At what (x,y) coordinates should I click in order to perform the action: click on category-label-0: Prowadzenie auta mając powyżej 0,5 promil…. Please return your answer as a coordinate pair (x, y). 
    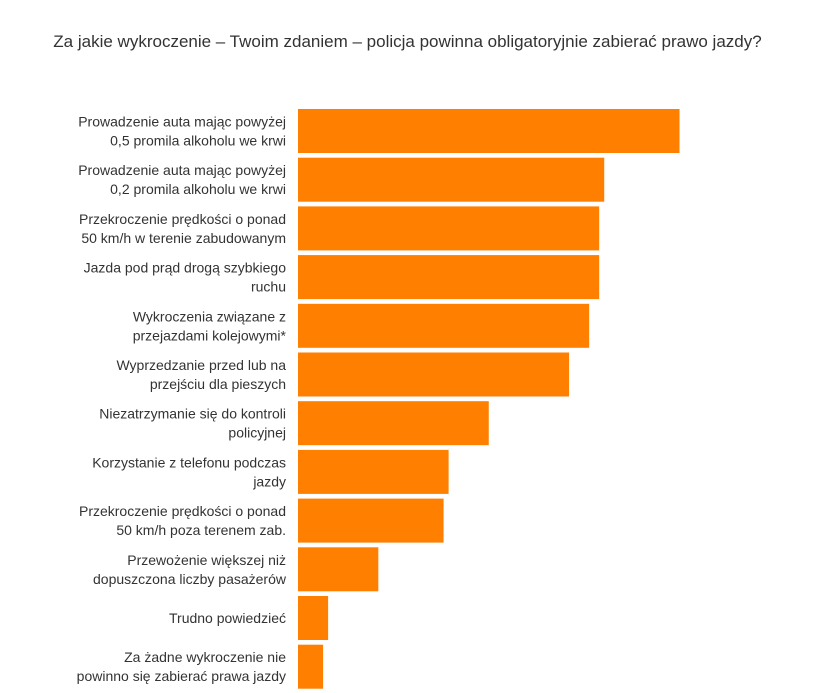
    Looking at the image, I should click on (182, 131).